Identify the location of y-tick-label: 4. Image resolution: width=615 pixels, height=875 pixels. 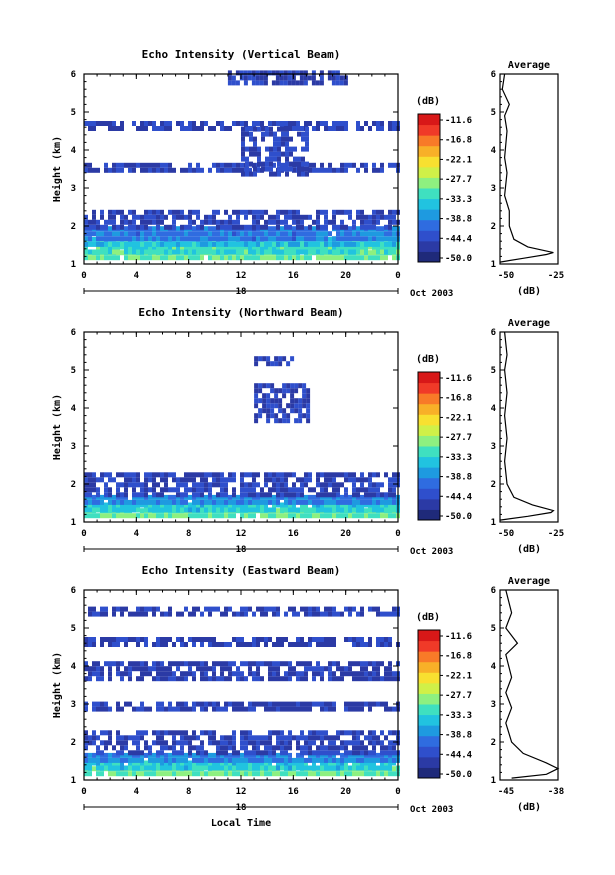
(74, 409).